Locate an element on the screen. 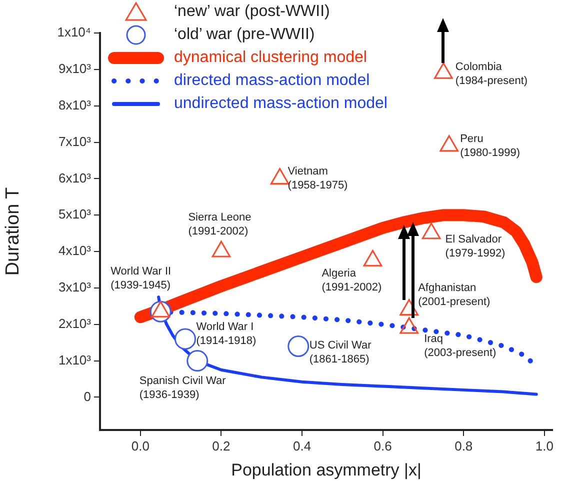 Image resolution: width=564 pixels, height=481 pixels. legend-label: ‘new’ war (post-WWII) is located at coordinates (252, 12).